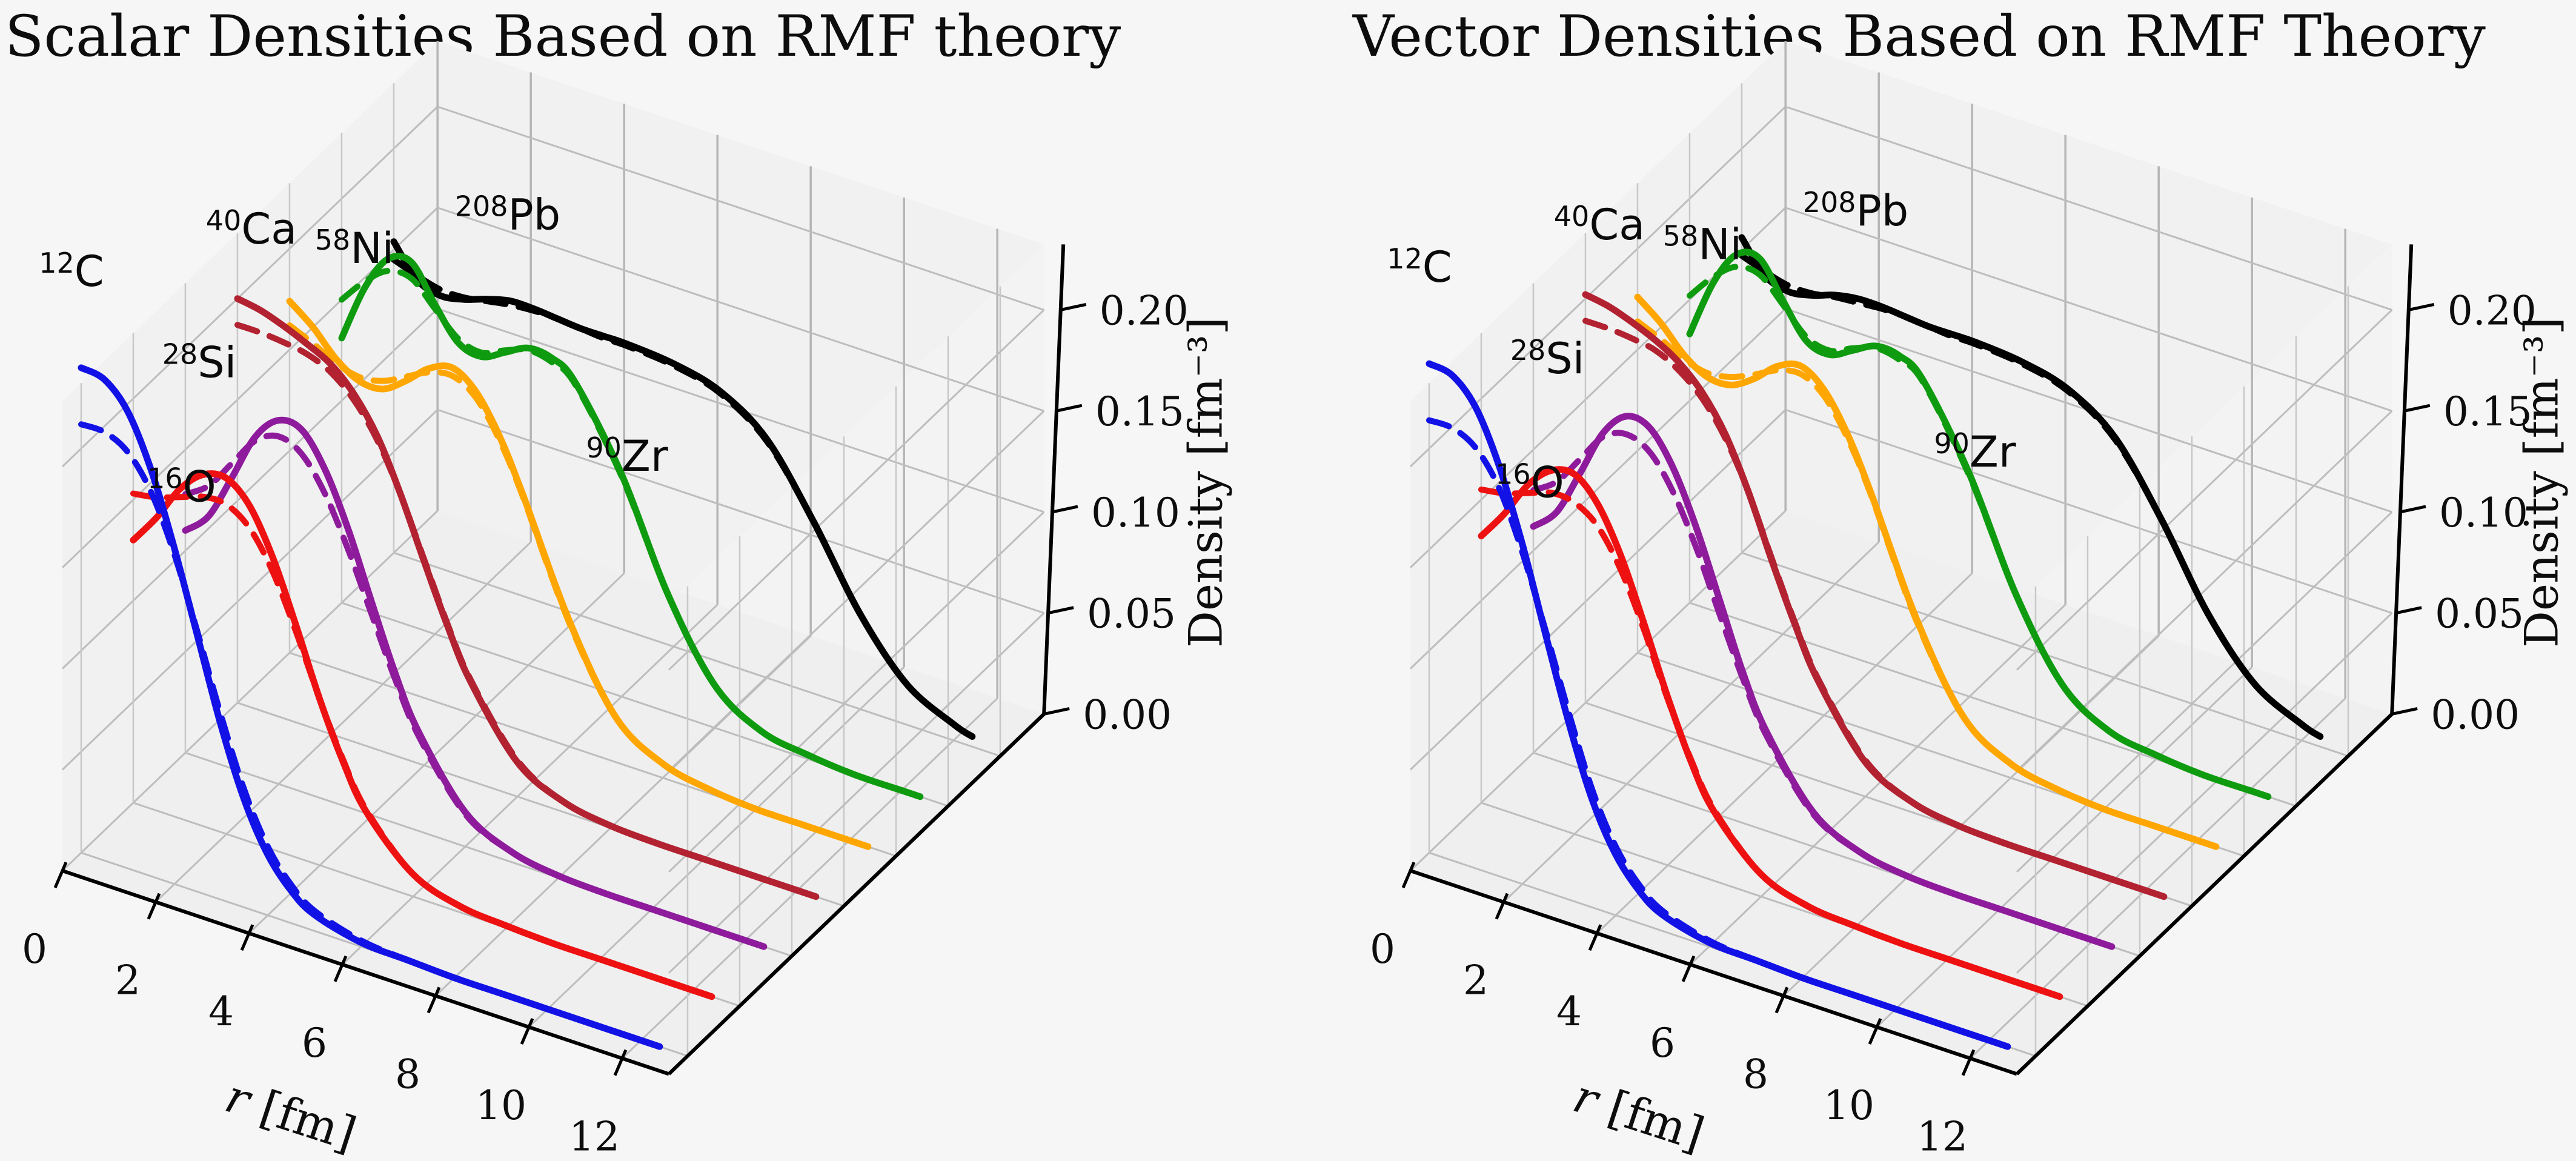 Image resolution: width=2576 pixels, height=1161 pixels. I want to click on curve-90Zr-dashed, so click(631, 534).